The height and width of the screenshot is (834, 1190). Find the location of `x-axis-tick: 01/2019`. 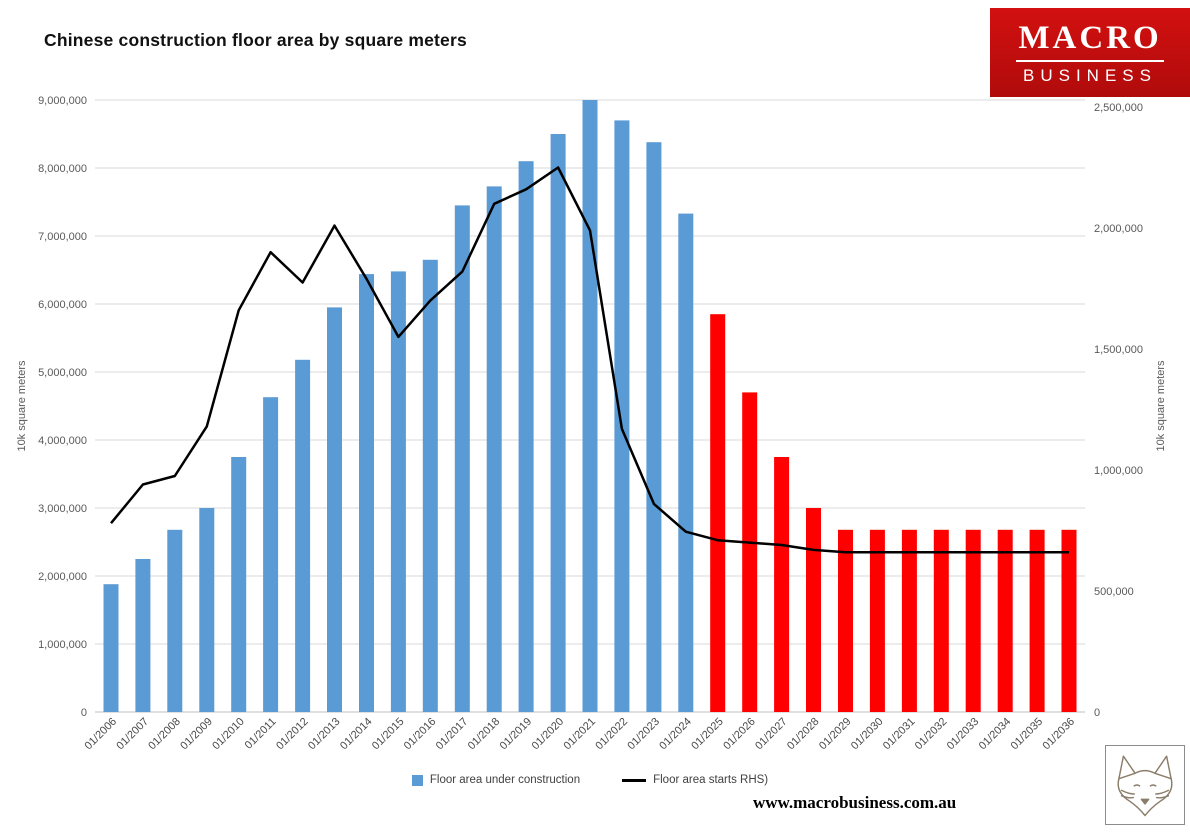

x-axis-tick: 01/2019 is located at coordinates (516, 734).